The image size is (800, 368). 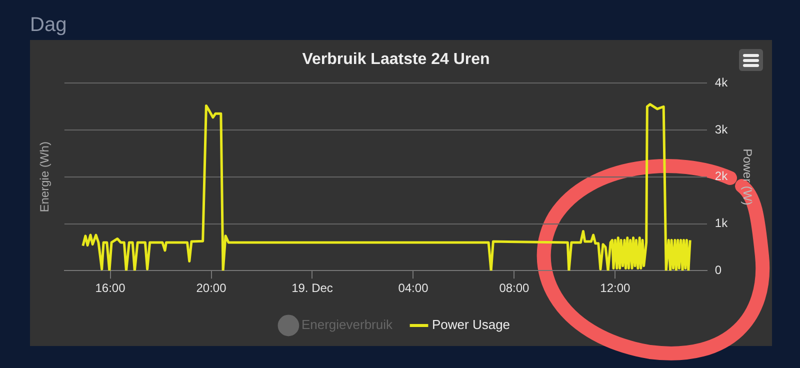 What do you see at coordinates (471, 324) in the screenshot?
I see `legend-label: Power Usage` at bounding box center [471, 324].